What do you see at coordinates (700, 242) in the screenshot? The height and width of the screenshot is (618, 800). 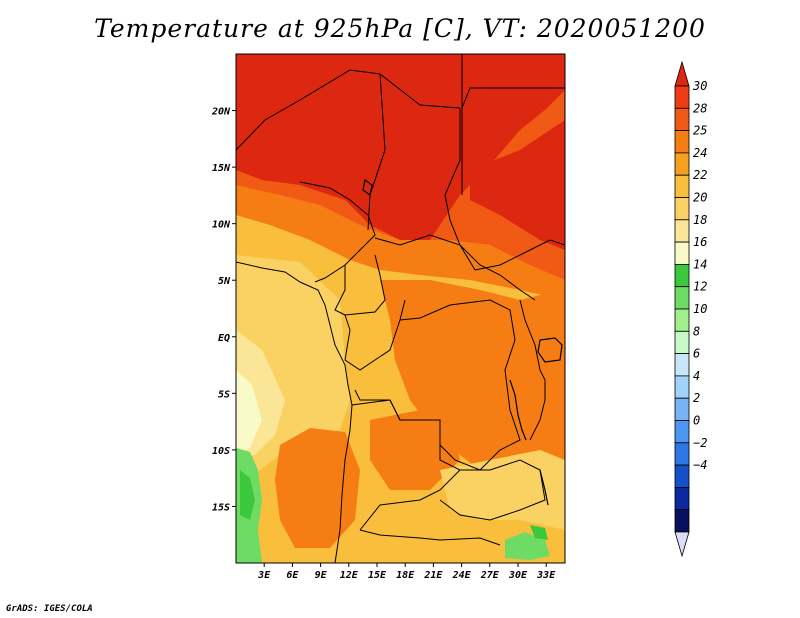 I see `colorbar-label: 16` at bounding box center [700, 242].